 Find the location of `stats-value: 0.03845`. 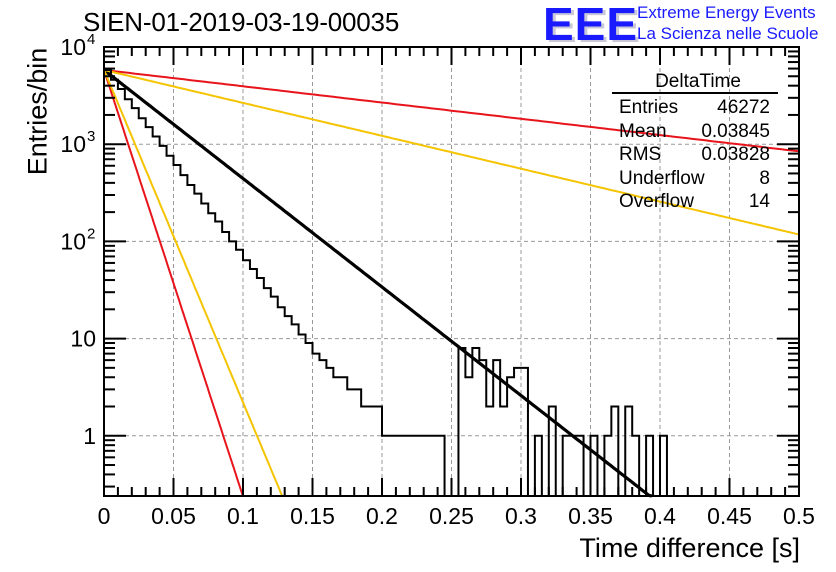

stats-value: 0.03845 is located at coordinates (735, 131).